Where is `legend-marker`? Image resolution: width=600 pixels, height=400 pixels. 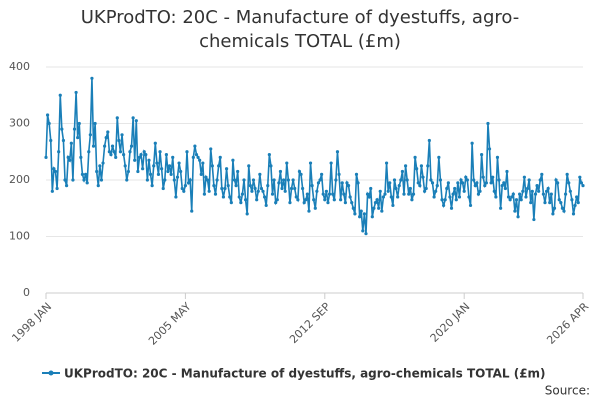 legend-marker is located at coordinates (51, 373).